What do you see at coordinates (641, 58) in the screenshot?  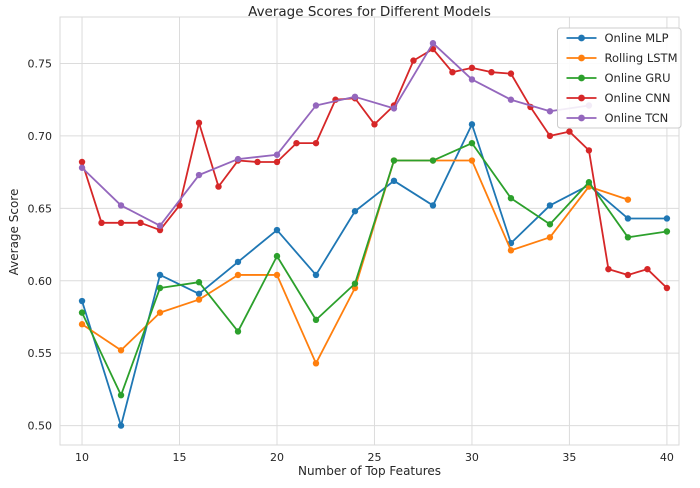 I see `legend-label-rolling-lstm: Rolling LSTM` at bounding box center [641, 58].